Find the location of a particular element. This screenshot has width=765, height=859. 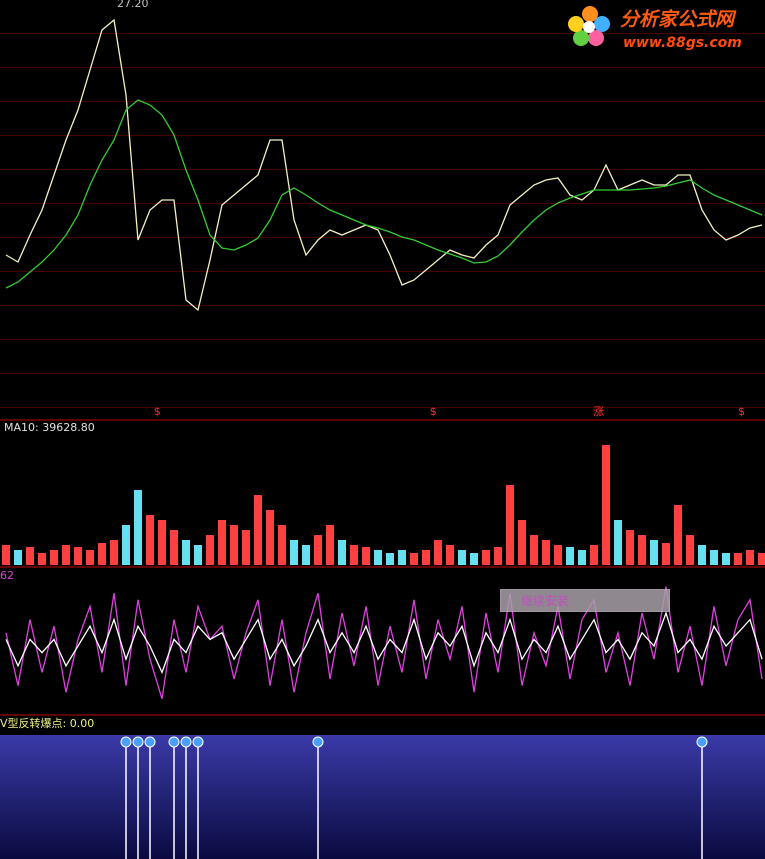

watermark-url: www.88gs.com is located at coordinates (682, 43).